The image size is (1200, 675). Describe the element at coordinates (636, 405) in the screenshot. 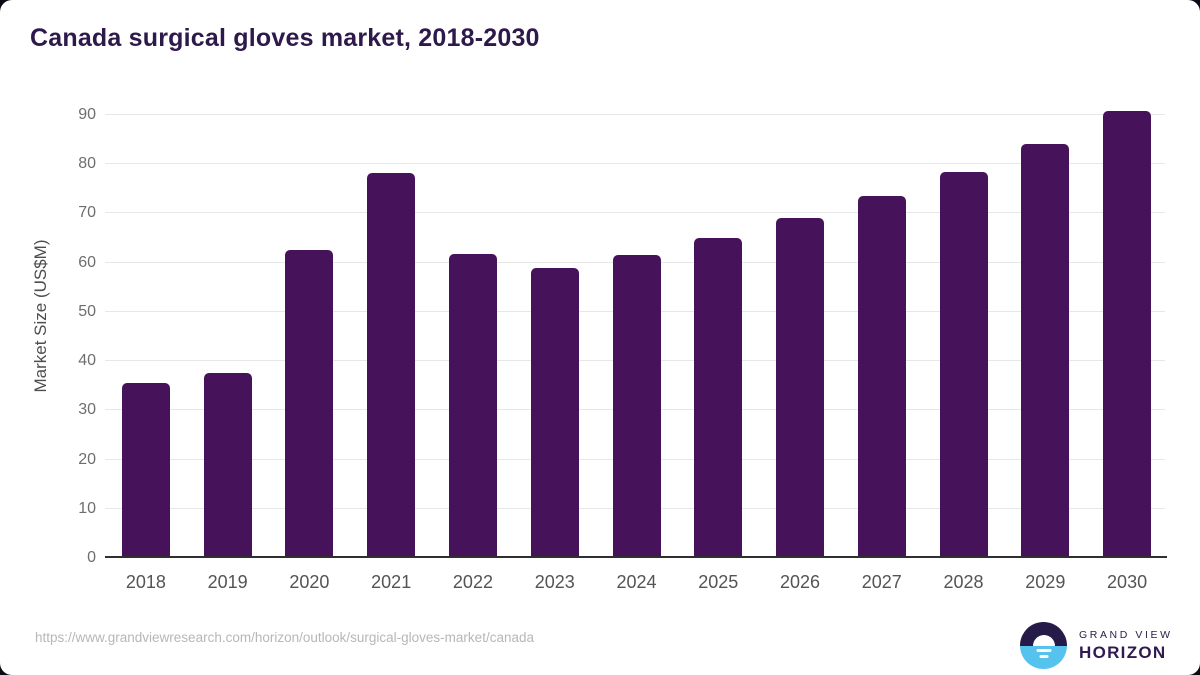

I see `bar-2024` at that location.